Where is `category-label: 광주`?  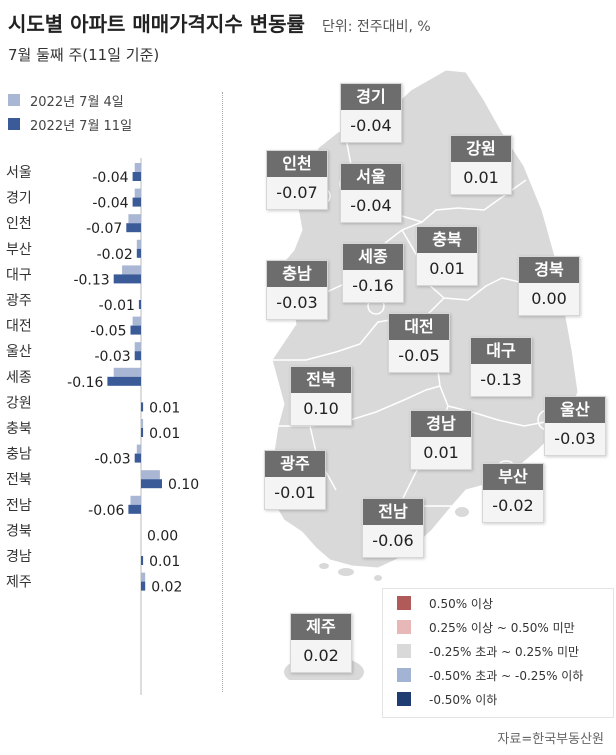
category-label: 광주 is located at coordinates (19, 301).